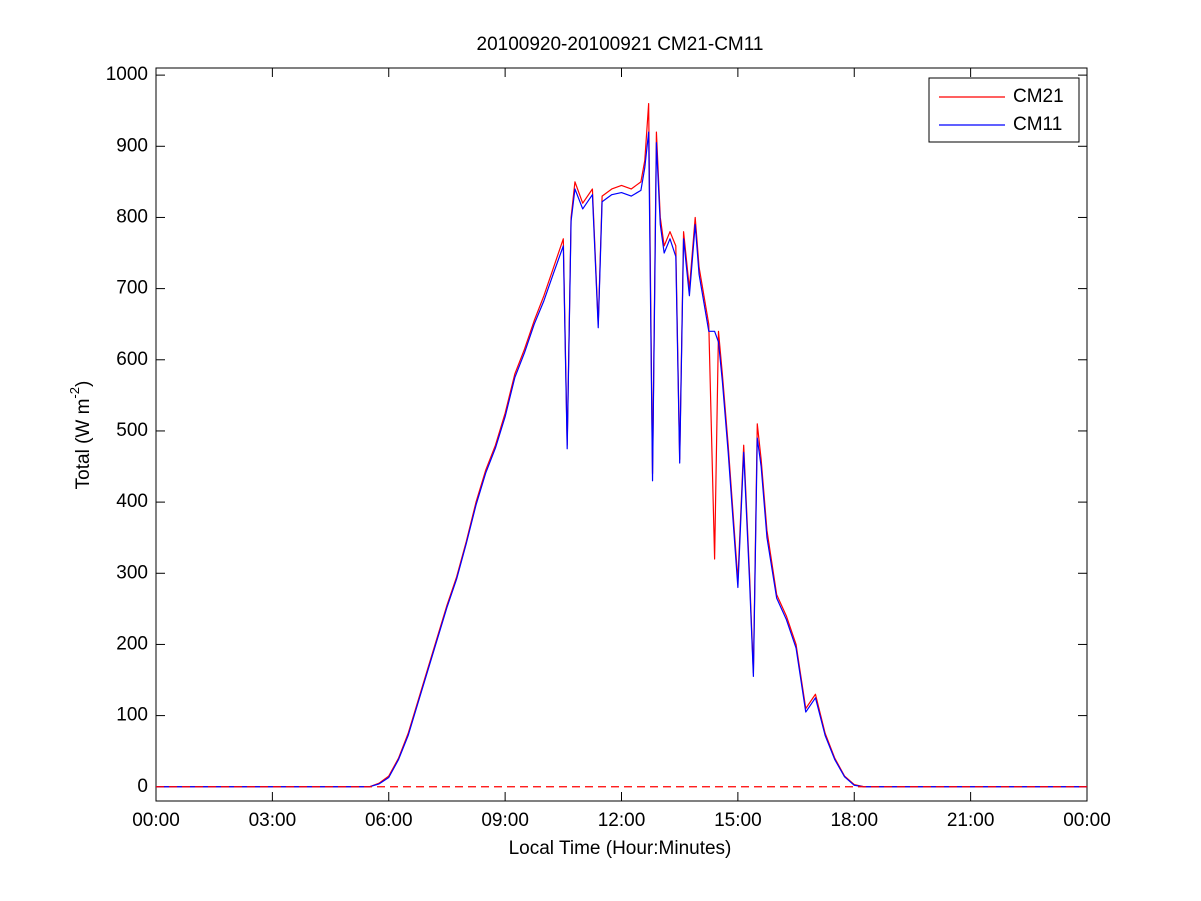  What do you see at coordinates (132, 145) in the screenshot?
I see `y-tick-label: 900` at bounding box center [132, 145].